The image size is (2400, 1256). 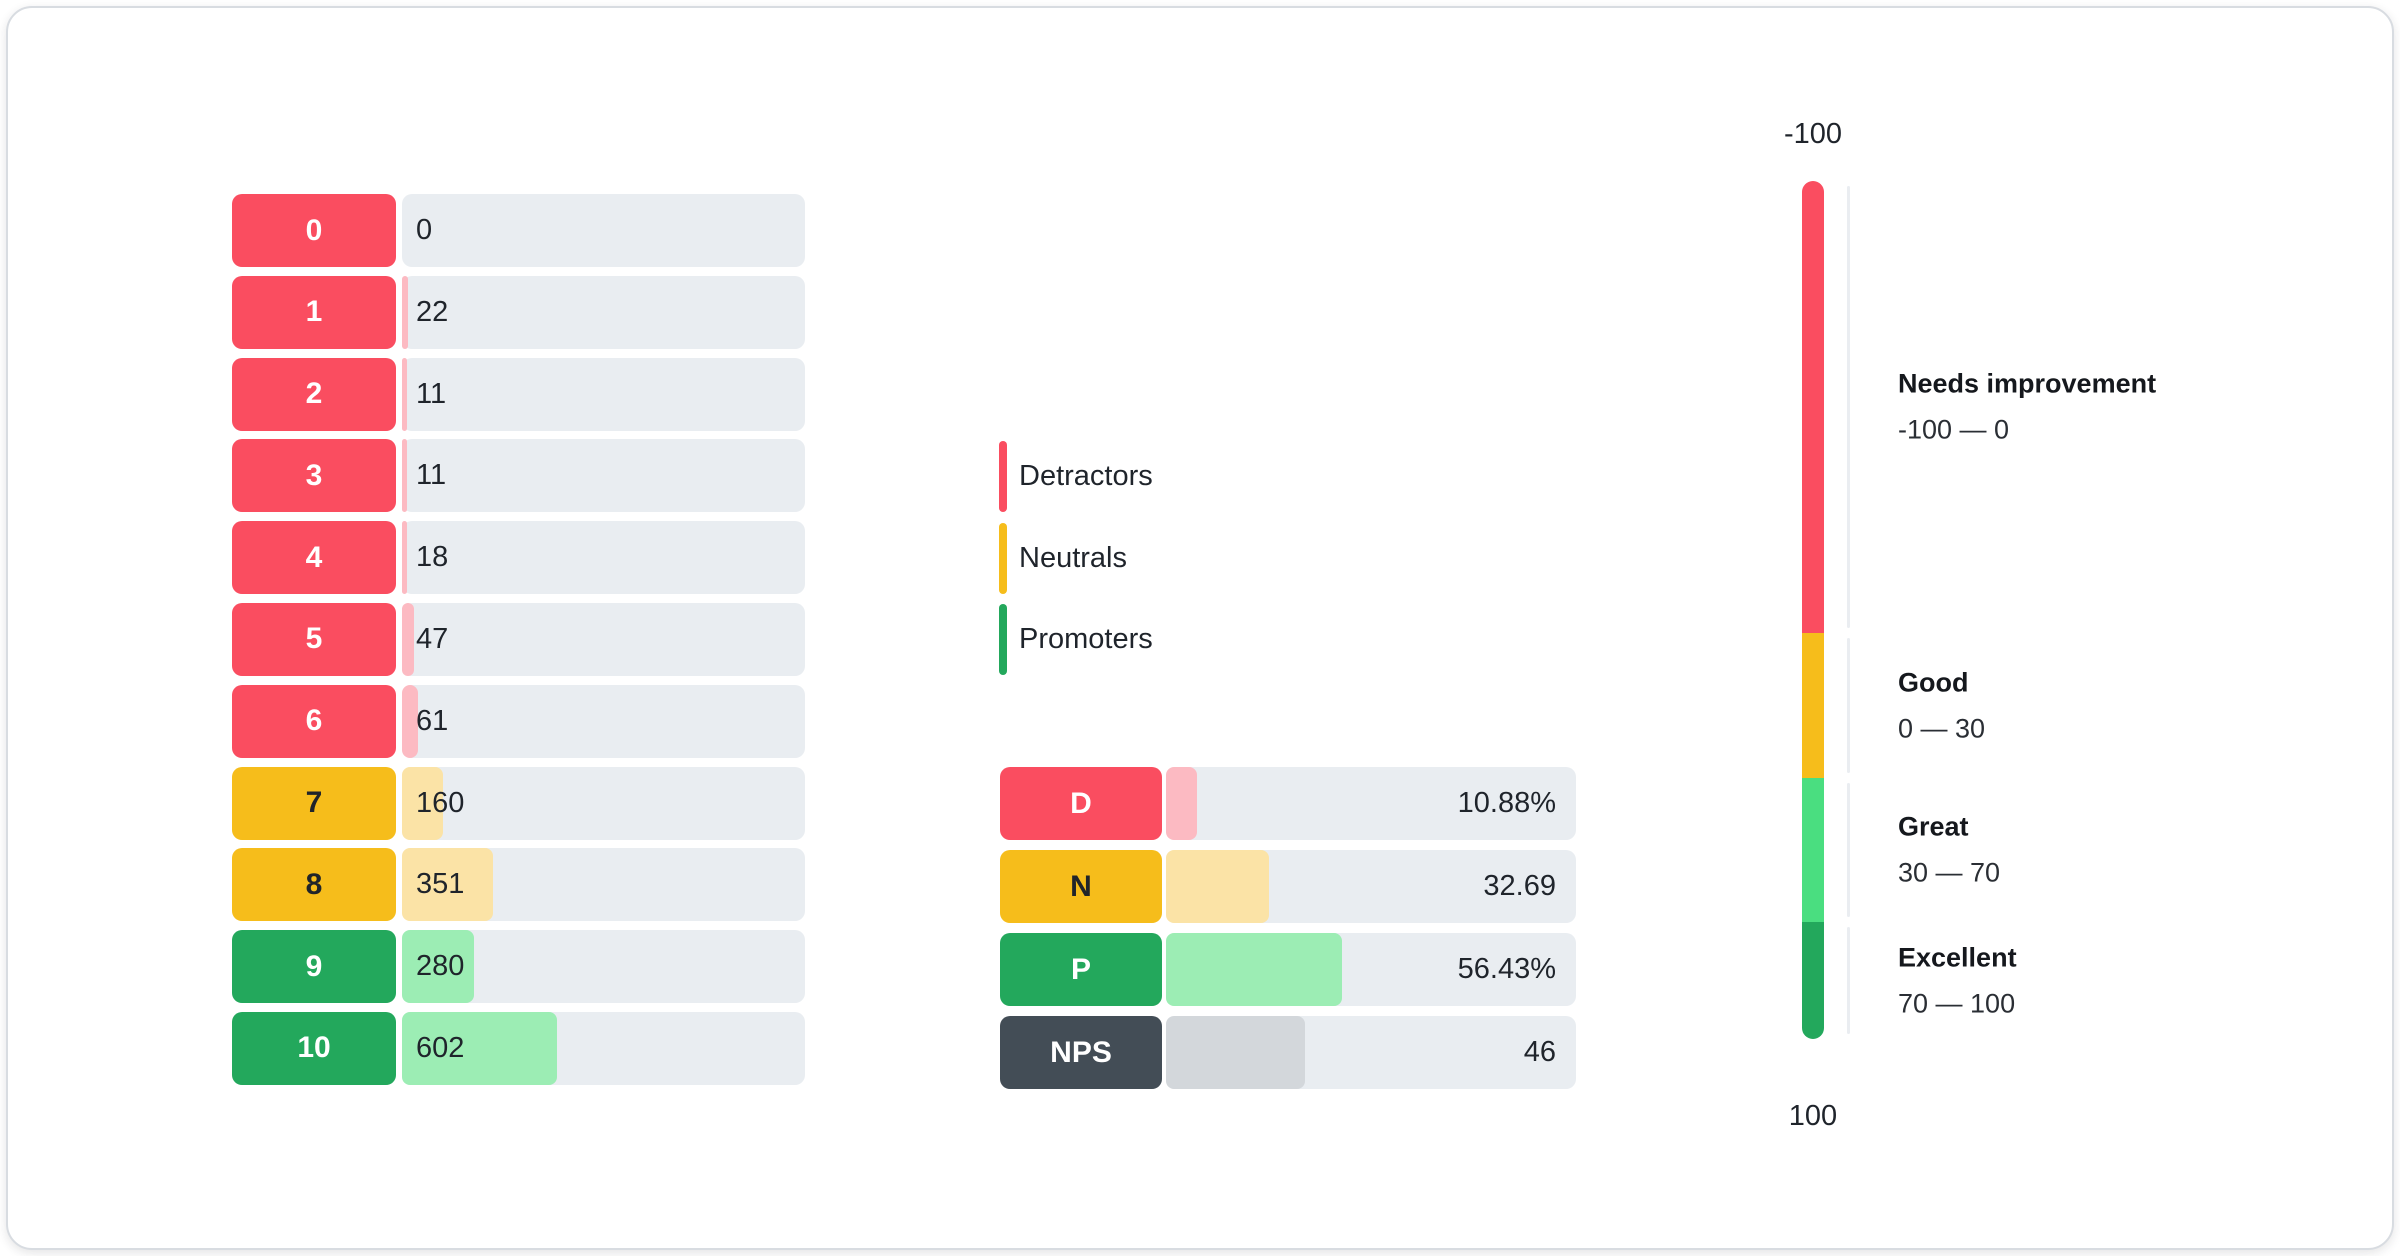 What do you see at coordinates (1086, 639) in the screenshot?
I see `legend-label: Promoters` at bounding box center [1086, 639].